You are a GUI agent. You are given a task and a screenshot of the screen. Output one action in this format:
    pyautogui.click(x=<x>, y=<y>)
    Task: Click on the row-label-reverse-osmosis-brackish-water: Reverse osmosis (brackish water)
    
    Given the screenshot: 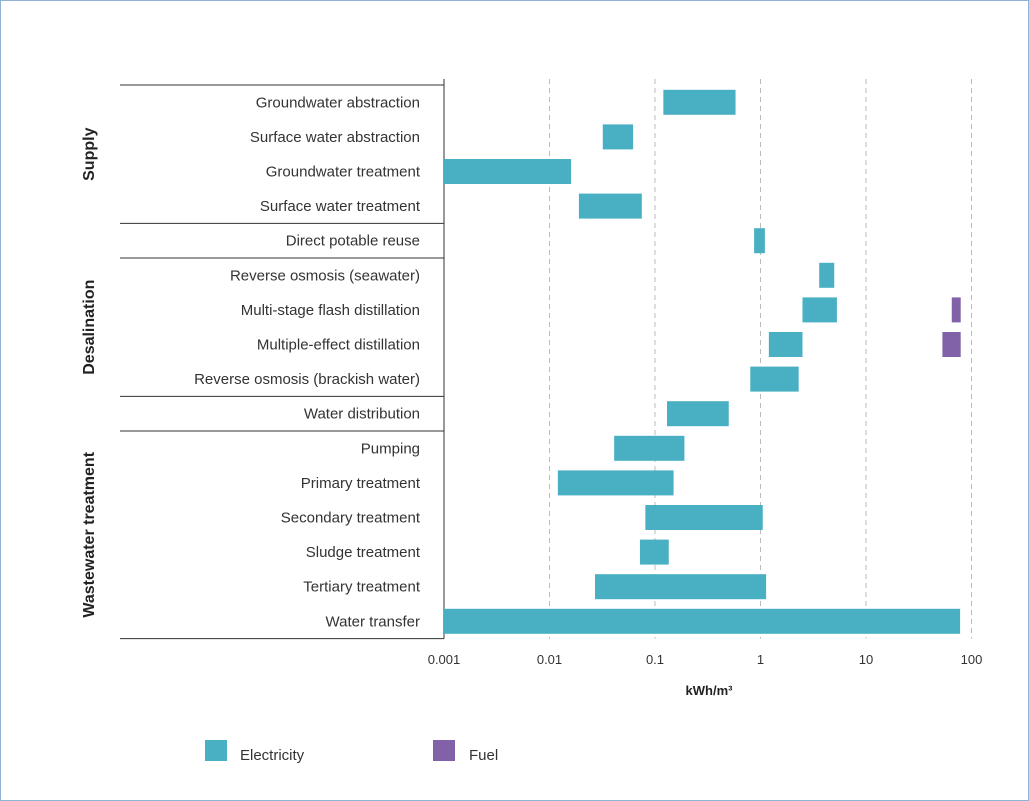 What is the action you would take?
    pyautogui.click(x=307, y=379)
    